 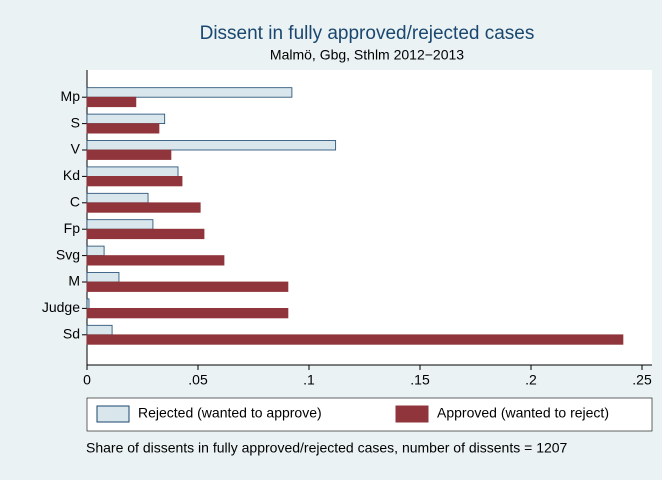 I want to click on y-tick-label: Judge, so click(x=61, y=307).